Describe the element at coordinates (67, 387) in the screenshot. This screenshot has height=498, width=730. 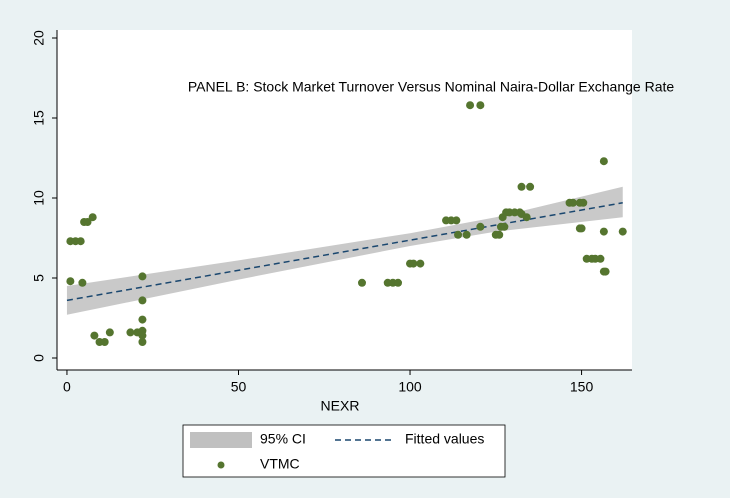
I see `x-tick-label: 0` at that location.